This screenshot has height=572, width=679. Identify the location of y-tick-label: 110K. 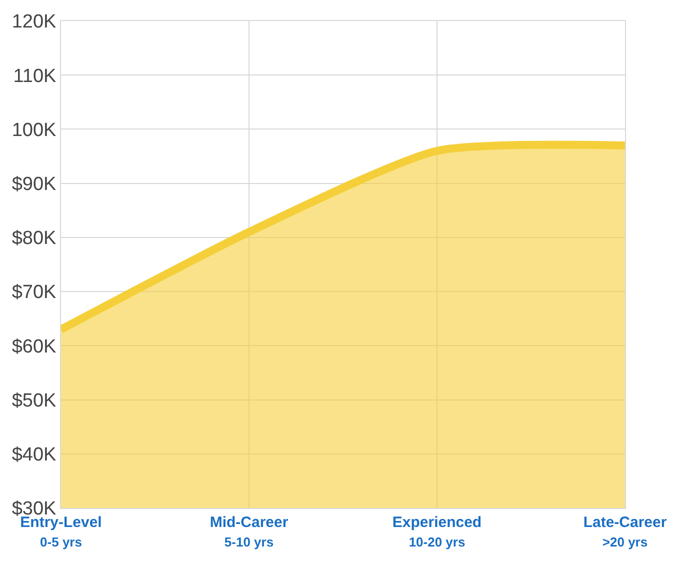
(35, 76).